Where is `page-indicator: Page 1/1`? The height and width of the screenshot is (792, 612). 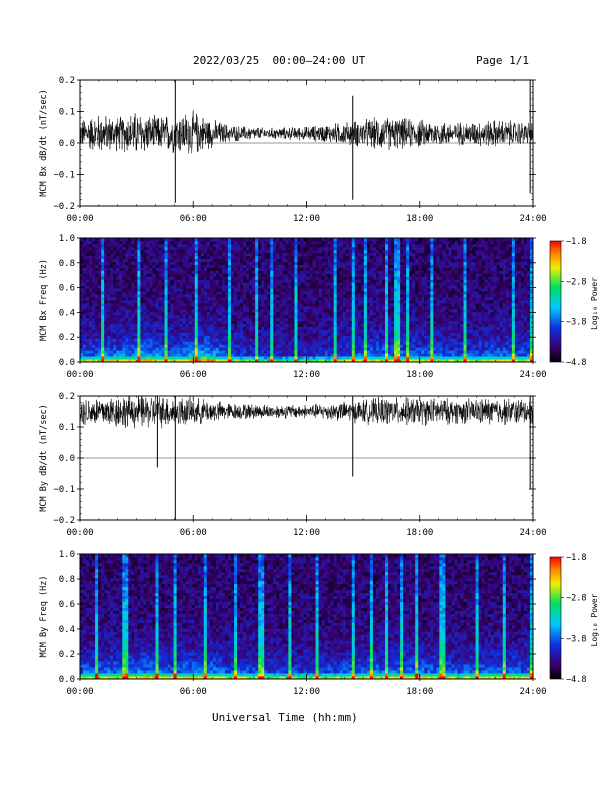 page-indicator: Page 1/1 is located at coordinates (502, 60).